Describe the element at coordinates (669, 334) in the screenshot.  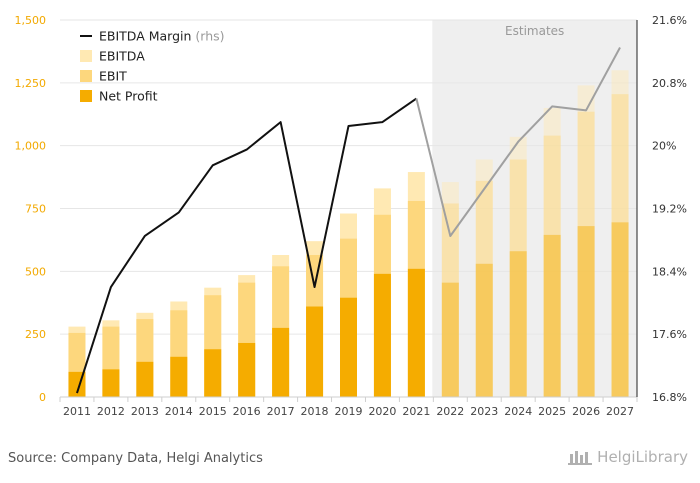
I see `y-right-tick-label: 17.6%` at that location.